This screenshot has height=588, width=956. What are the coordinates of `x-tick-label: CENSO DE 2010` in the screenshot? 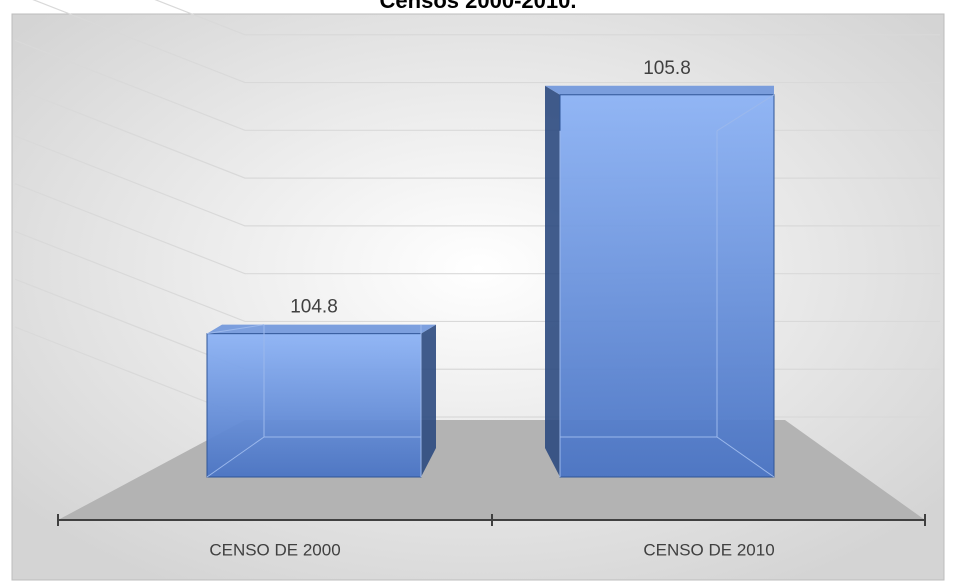 It's located at (708, 549).